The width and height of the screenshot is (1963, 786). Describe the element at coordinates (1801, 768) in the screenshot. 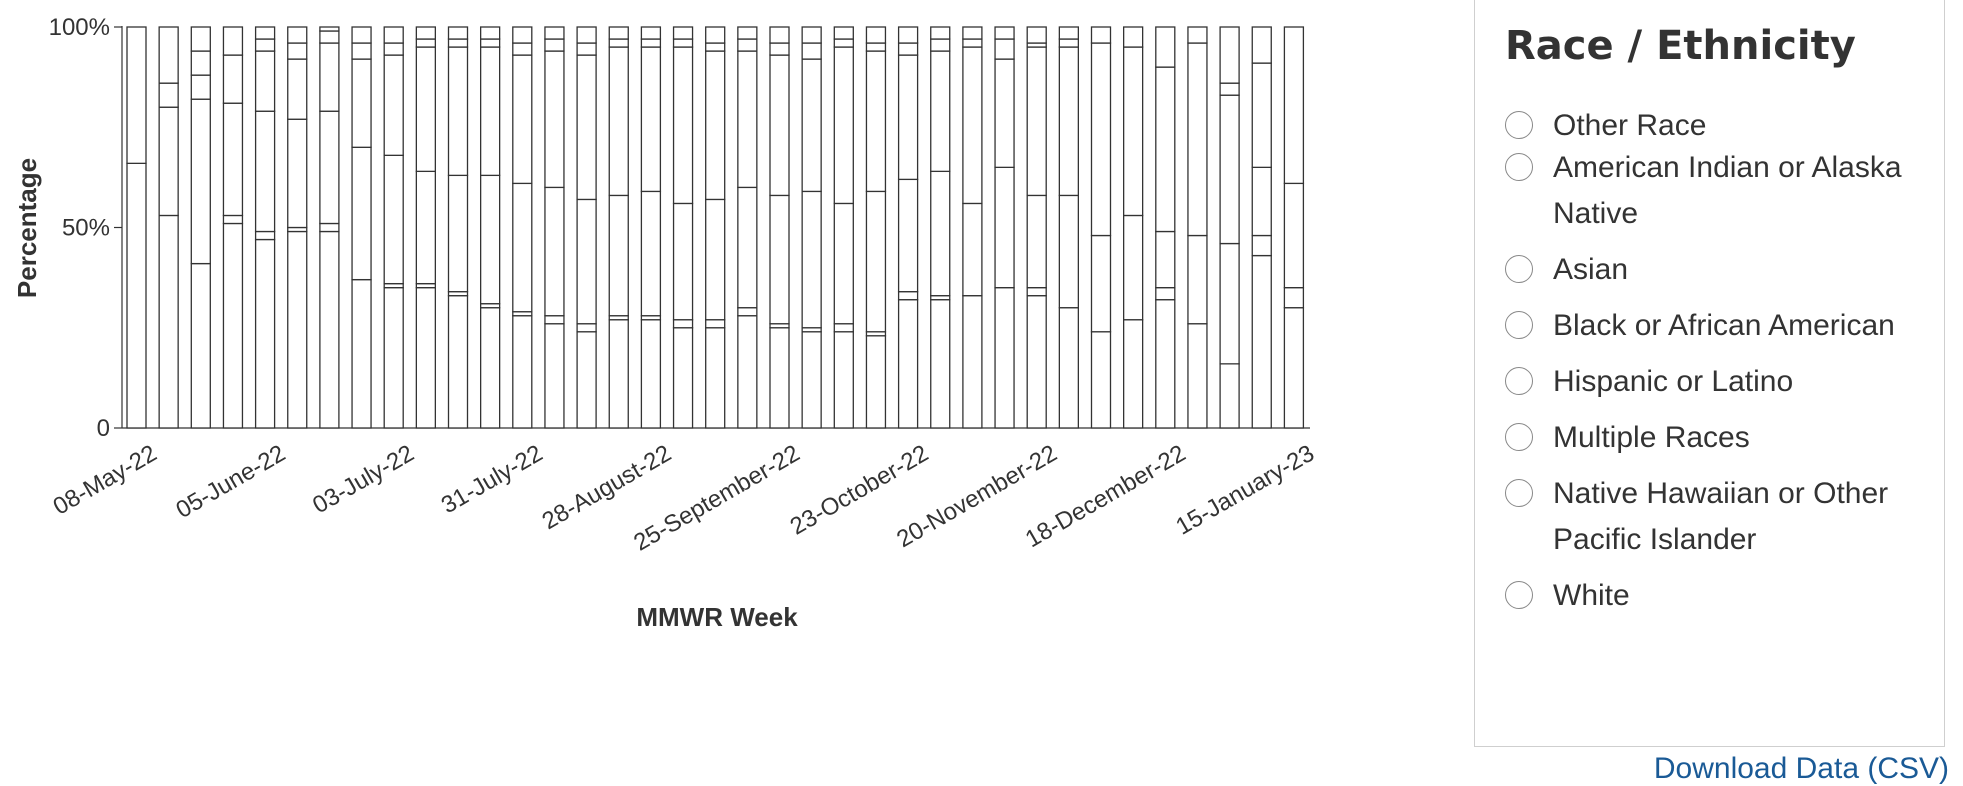

I see `download-data-link: Download Data (CSV)` at that location.